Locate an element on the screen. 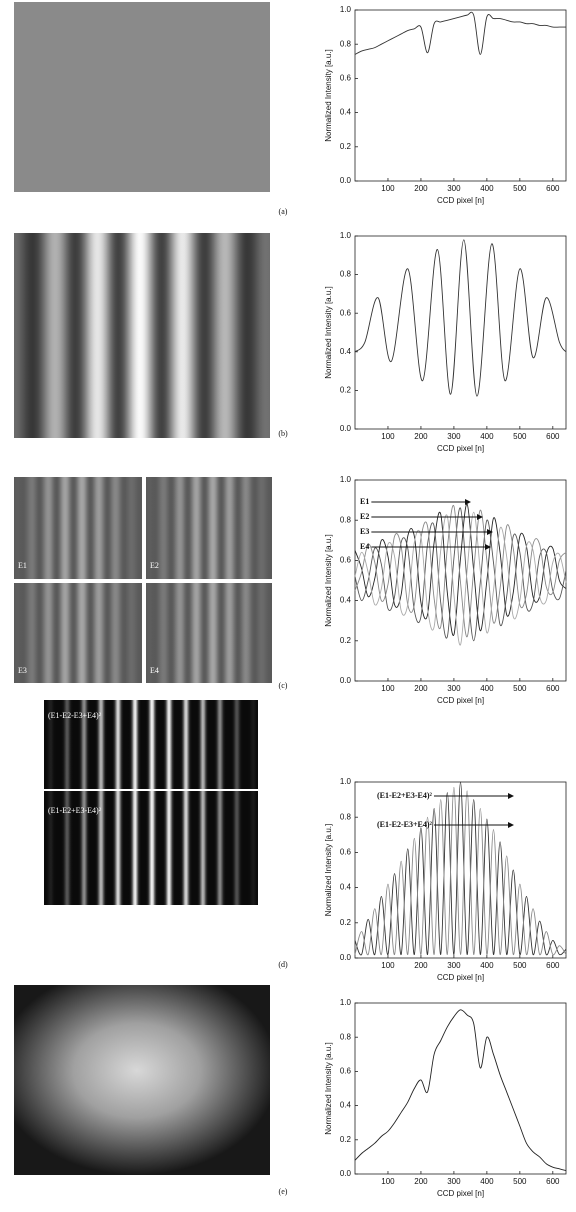 The image size is (576, 1212). panel-label: (c) is located at coordinates (283, 685).